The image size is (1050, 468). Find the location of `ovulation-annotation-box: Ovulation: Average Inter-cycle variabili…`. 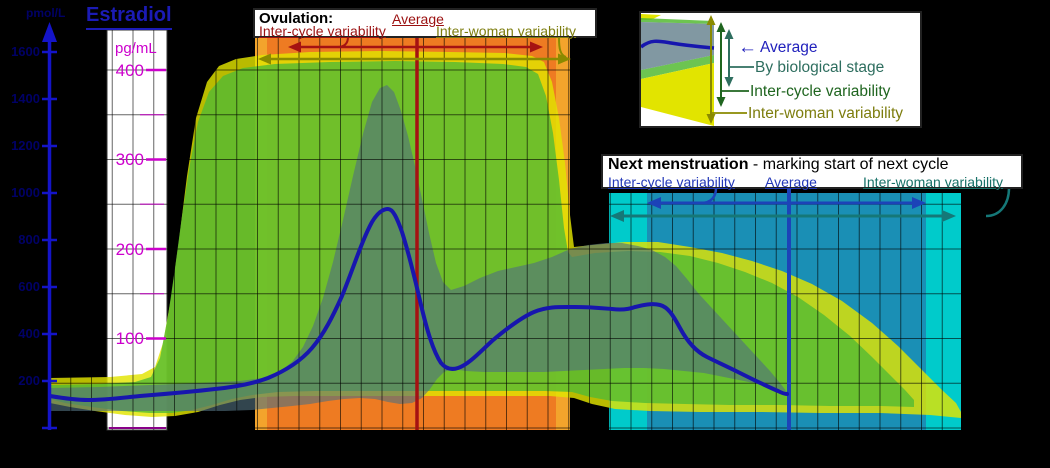

ovulation-annotation-box: Ovulation: Average Inter-cycle variabili… is located at coordinates (425, 23).